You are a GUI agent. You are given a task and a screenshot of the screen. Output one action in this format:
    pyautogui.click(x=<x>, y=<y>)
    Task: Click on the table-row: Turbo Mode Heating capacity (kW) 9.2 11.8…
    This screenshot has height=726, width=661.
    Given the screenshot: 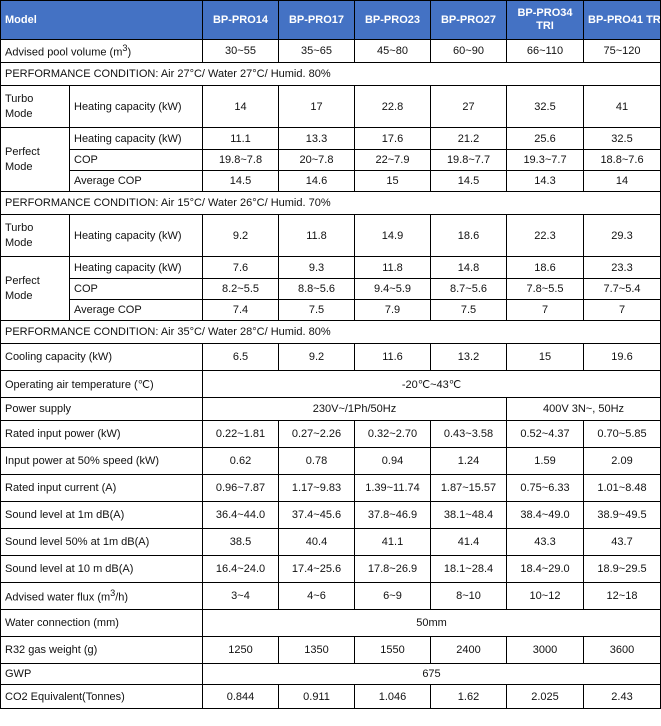 What is the action you would take?
    pyautogui.click(x=330, y=235)
    